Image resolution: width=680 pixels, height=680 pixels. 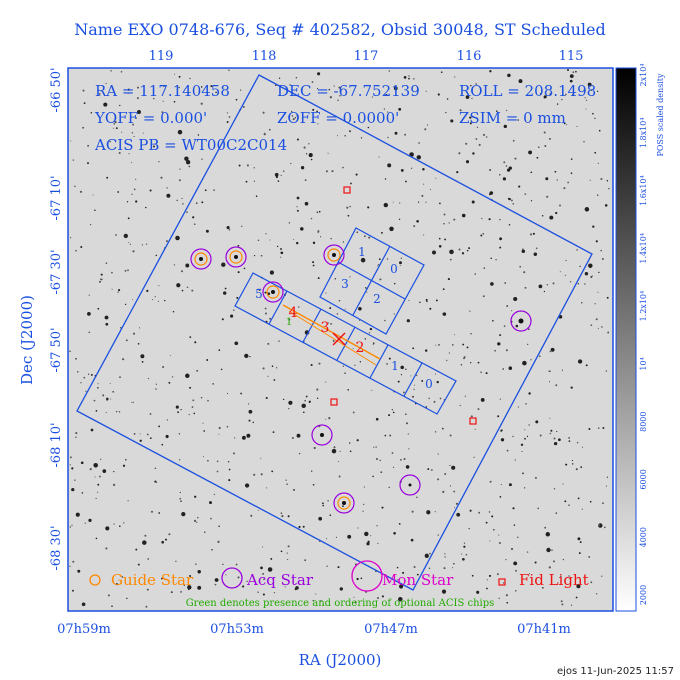 What do you see at coordinates (371, 280) in the screenshot?
I see `acis-i-divider` at bounding box center [371, 280].